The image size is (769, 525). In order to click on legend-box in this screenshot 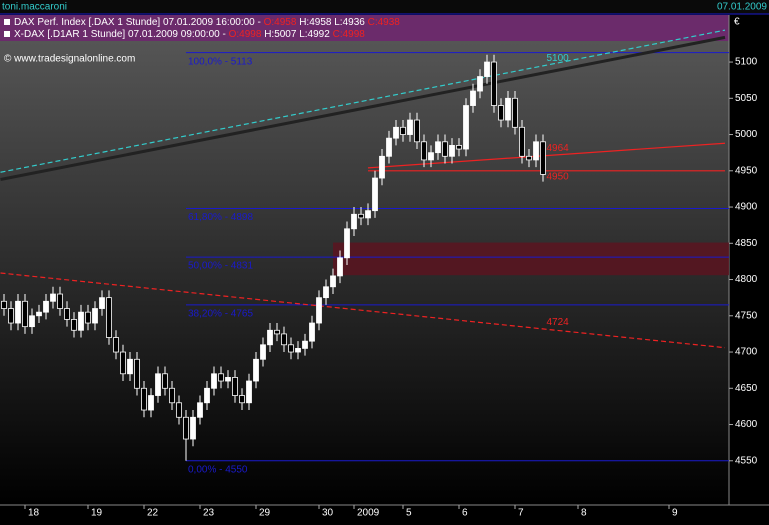, I will do `click(364, 28)`.